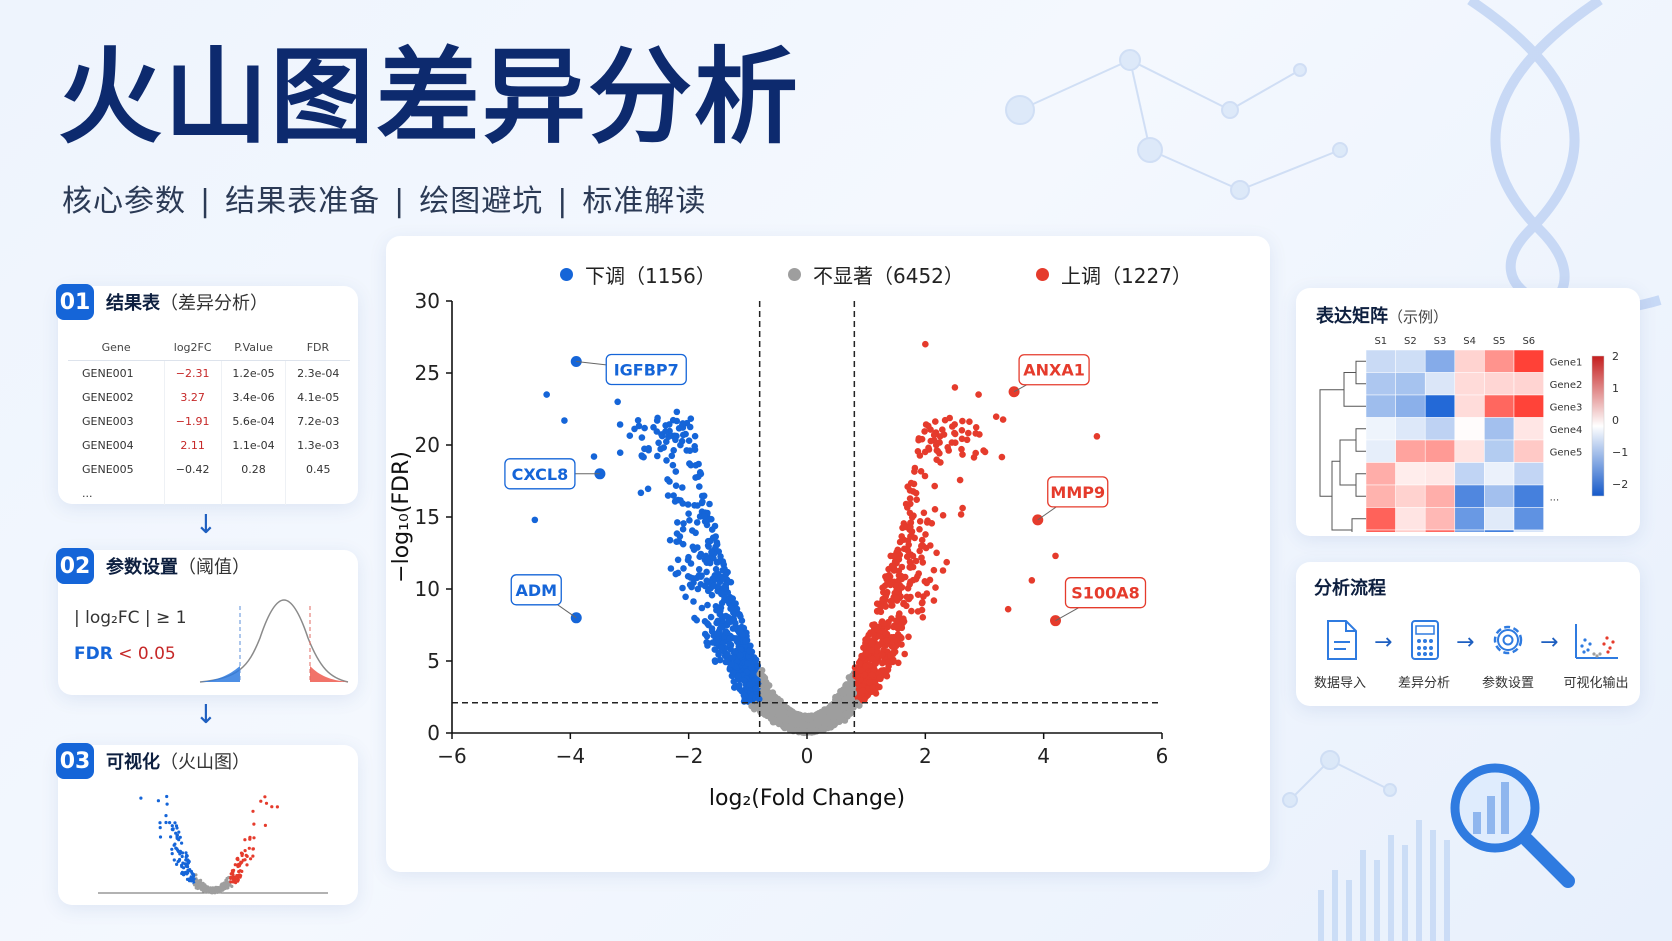 The height and width of the screenshot is (941, 1672). Describe the element at coordinates (401, 517) in the screenshot. I see `y-axis-label: −log₁₀(FDR)` at that location.